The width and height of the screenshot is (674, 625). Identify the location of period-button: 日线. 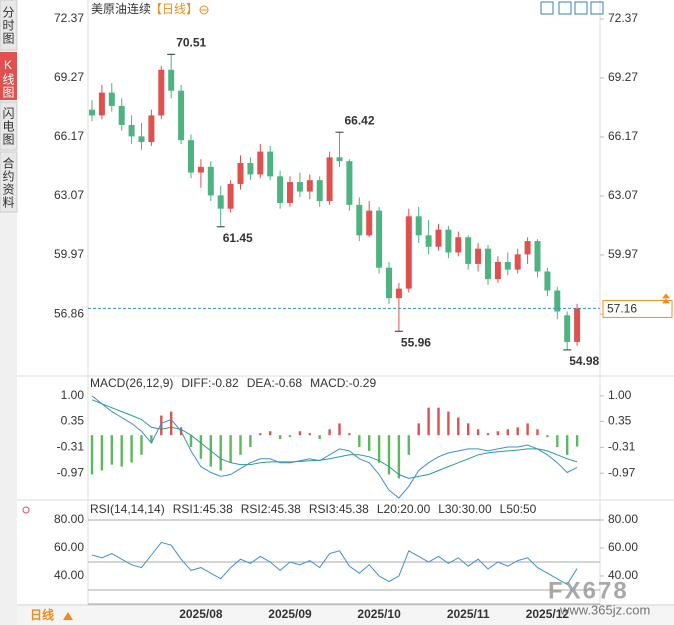
(42, 614).